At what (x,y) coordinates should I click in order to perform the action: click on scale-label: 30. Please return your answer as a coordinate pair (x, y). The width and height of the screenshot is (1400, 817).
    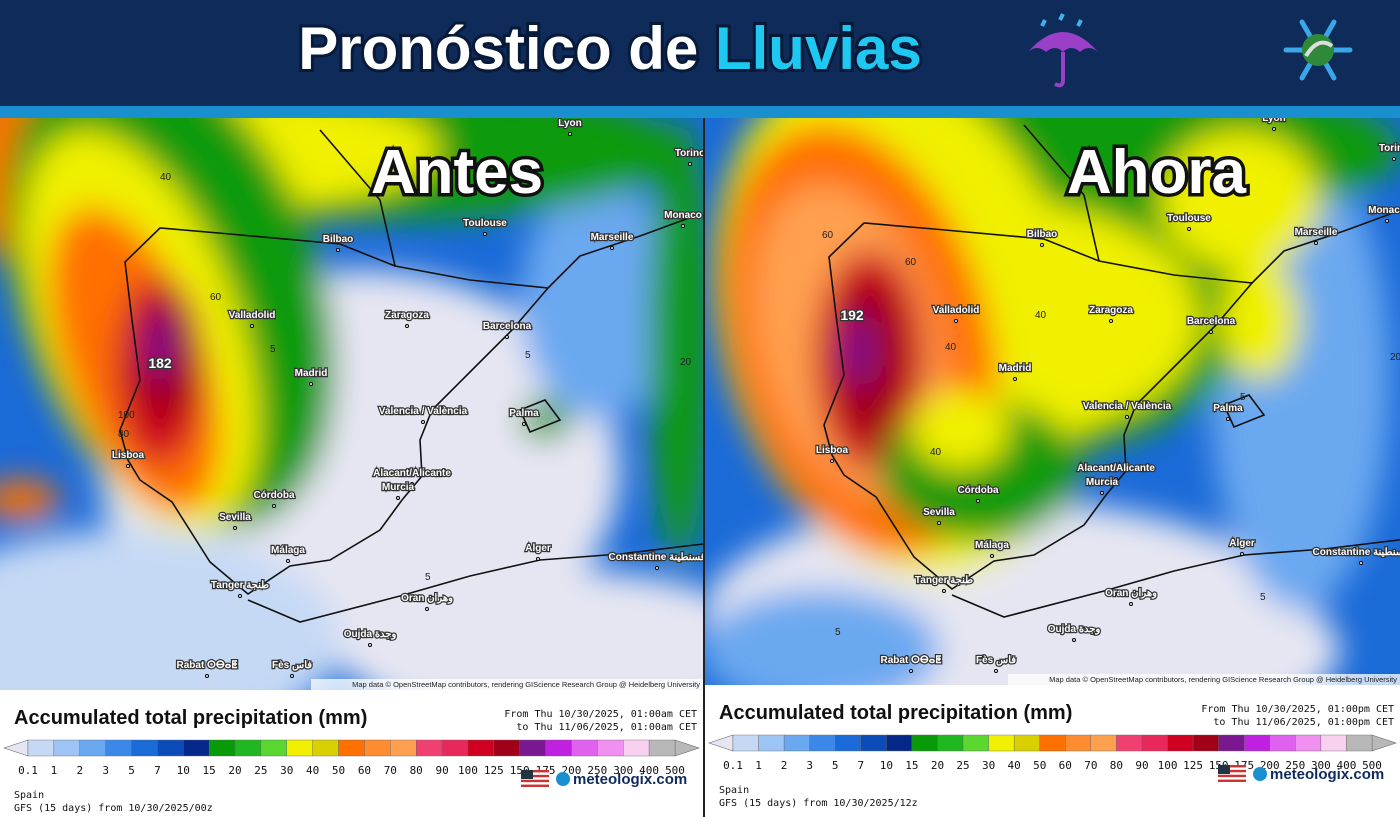
    Looking at the image, I should click on (988, 765).